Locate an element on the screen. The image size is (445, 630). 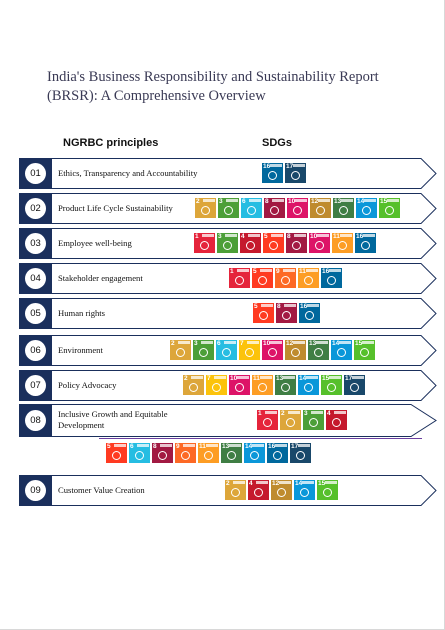
principle-number-badge: 07 is located at coordinates (35, 385).